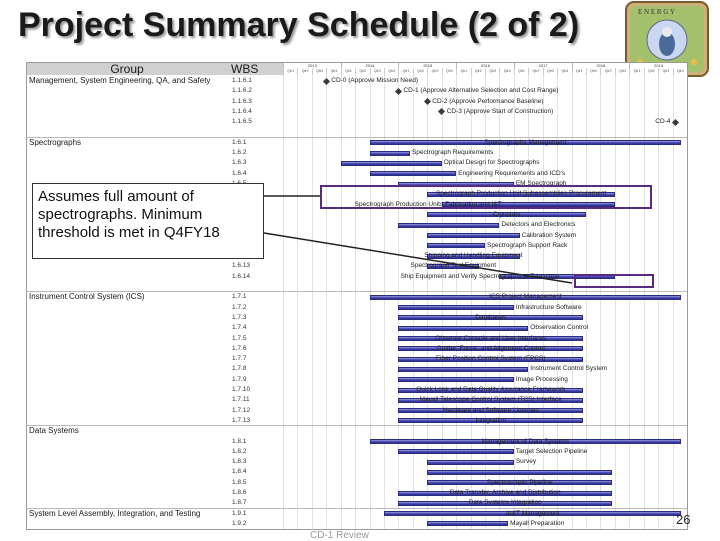 This screenshot has height=541, width=720. I want to click on task-label: Hardware and Software Licenses, so click(490, 410).